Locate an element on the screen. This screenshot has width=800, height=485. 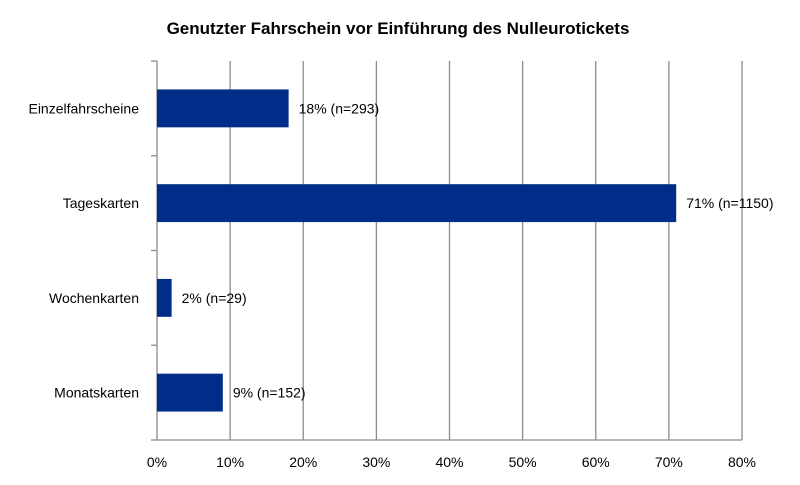
x-tick-label: 80% is located at coordinates (742, 462).